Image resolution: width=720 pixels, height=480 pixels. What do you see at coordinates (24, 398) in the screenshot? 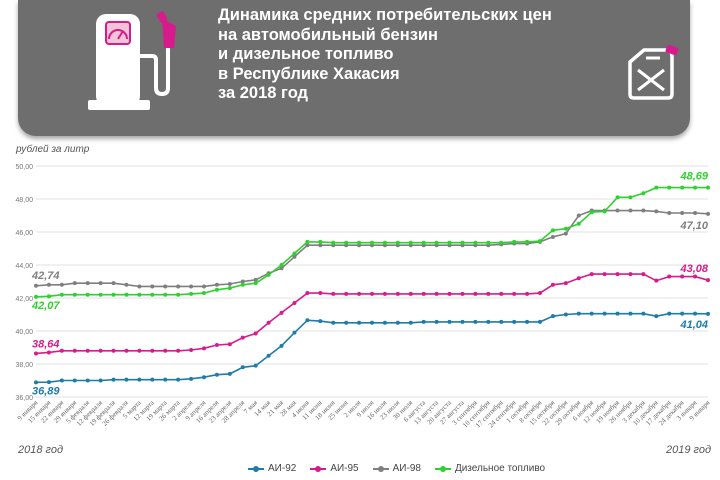
I see `y-tick-label: 36,00` at bounding box center [24, 398].